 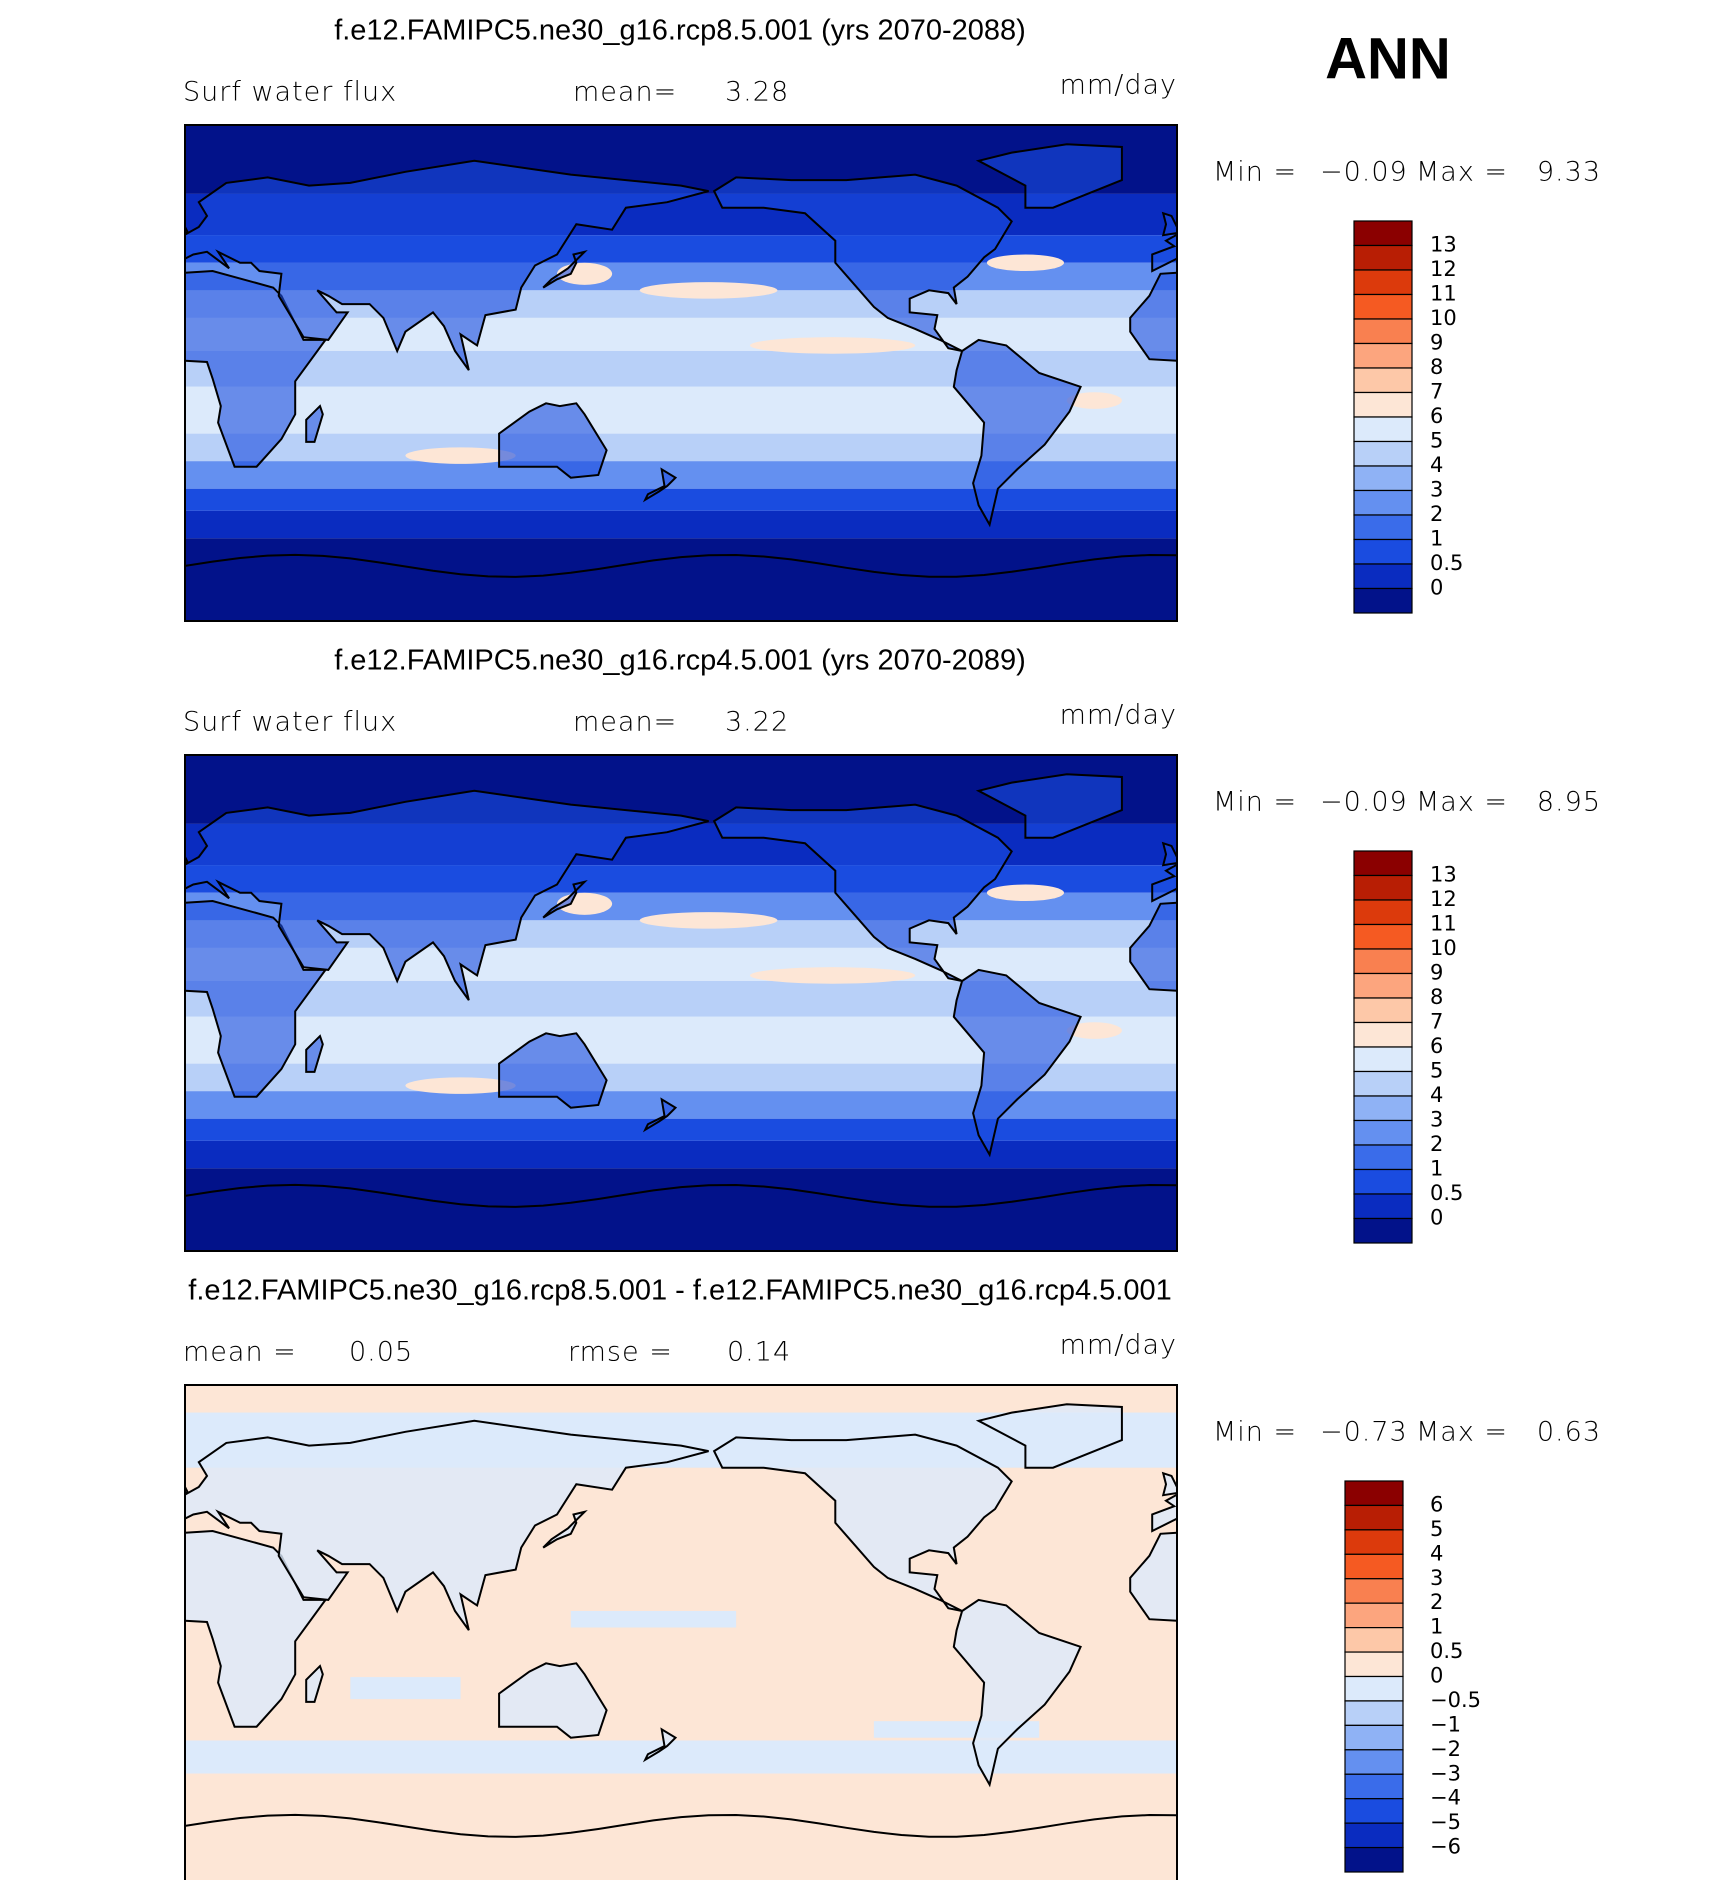 I want to click on header-text: rmse =, so click(x=620, y=1352).